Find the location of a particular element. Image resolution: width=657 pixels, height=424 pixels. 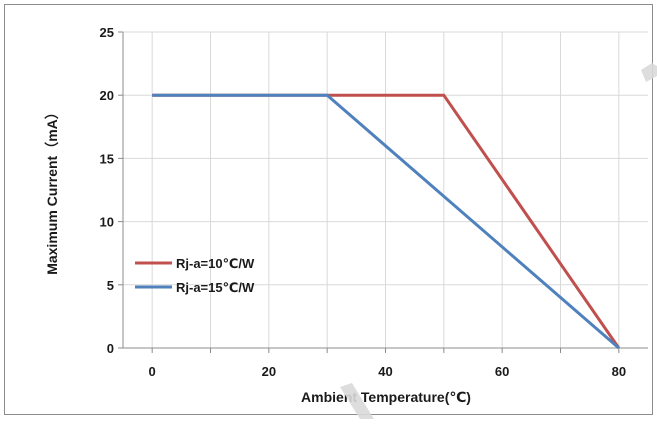

y-tick-labels: 0 5 10 15 20 25 is located at coordinates (107, 190).